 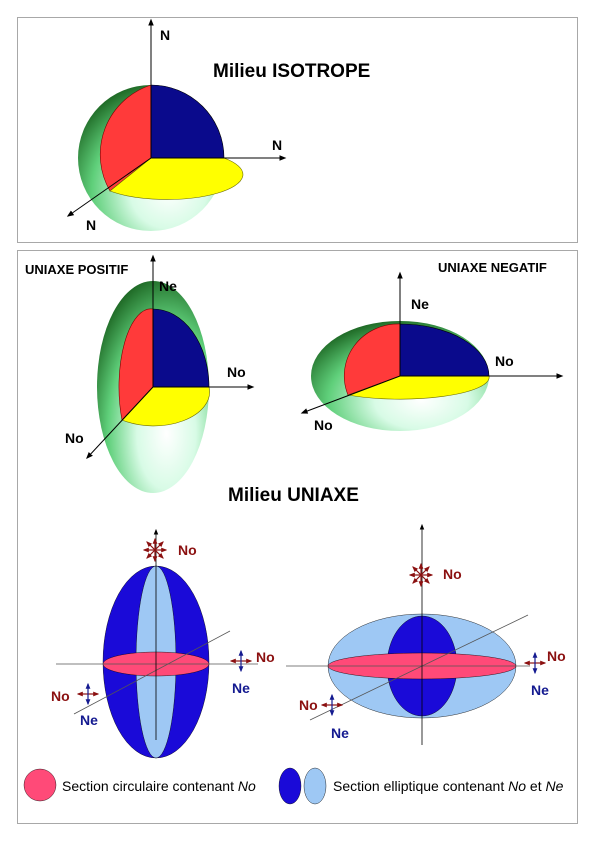 What do you see at coordinates (290, 786) in the screenshot?
I see `legend-elliptic-swatch-dark` at bounding box center [290, 786].